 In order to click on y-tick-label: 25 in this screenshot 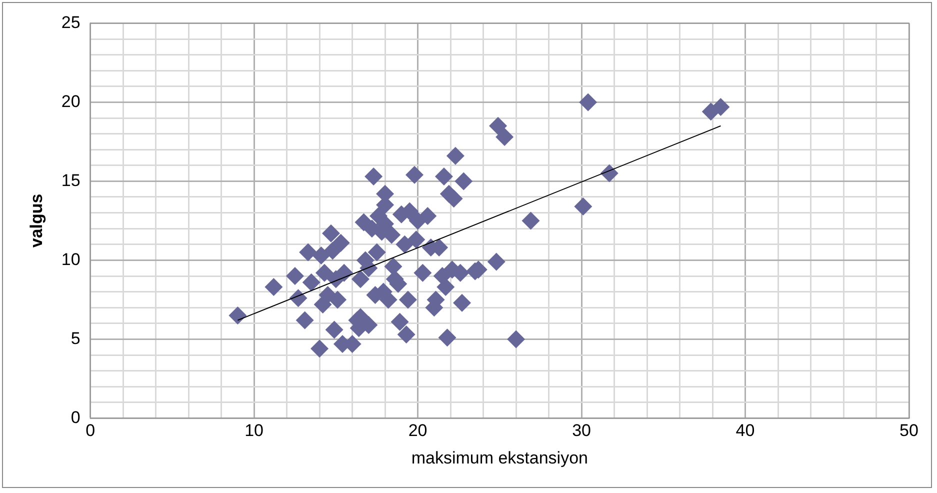, I will do `click(70, 22)`.